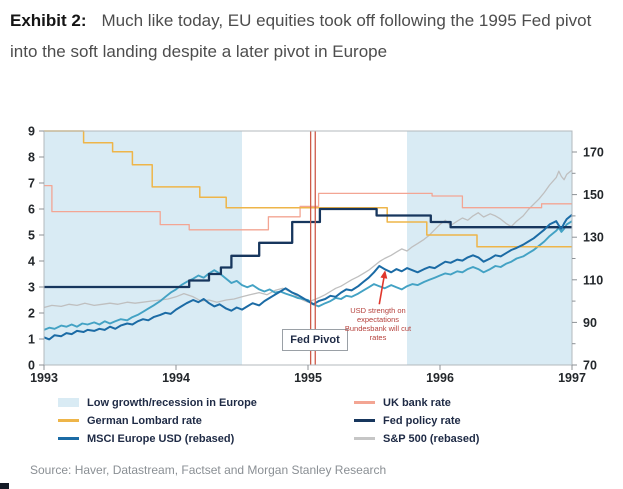  Describe the element at coordinates (31, 236) in the screenshot. I see `left-axis-label: 5` at that location.